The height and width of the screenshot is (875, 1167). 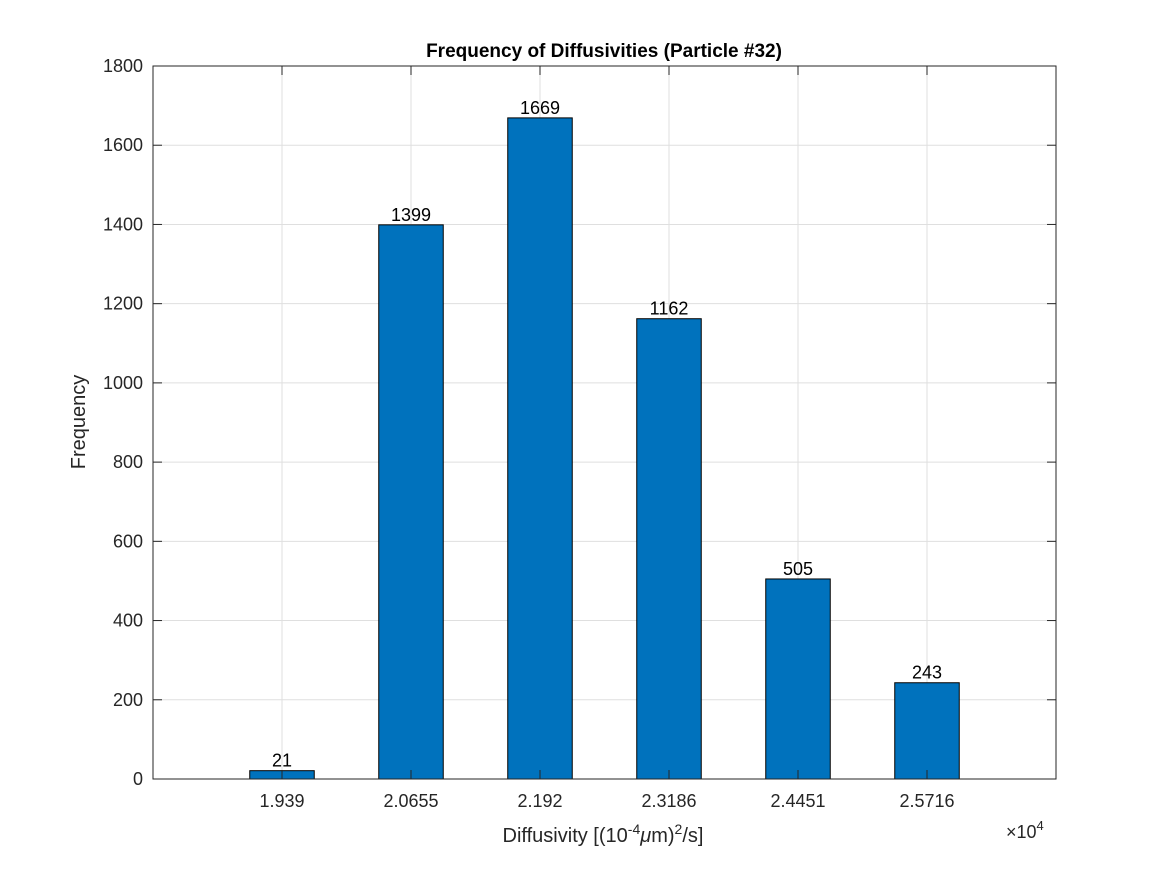 I want to click on x-tick-label: 2.192, so click(x=539, y=801).